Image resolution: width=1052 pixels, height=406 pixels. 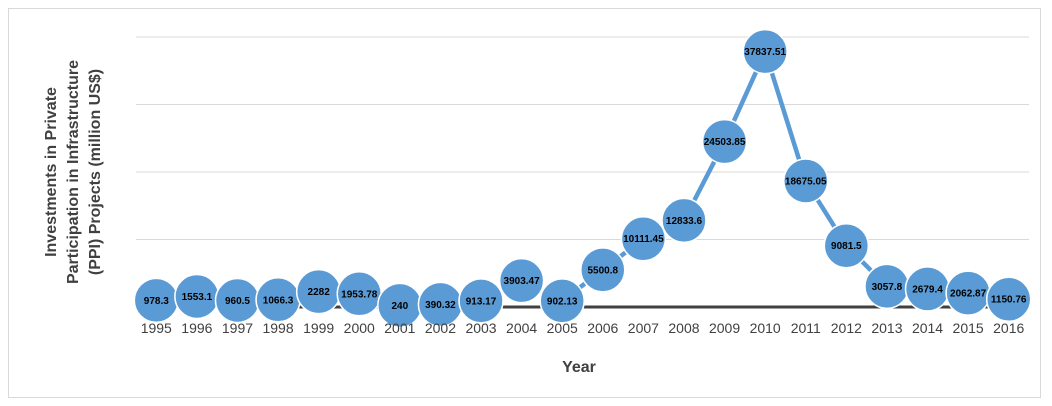 I want to click on data-label: 12833.6, so click(x=684, y=221).